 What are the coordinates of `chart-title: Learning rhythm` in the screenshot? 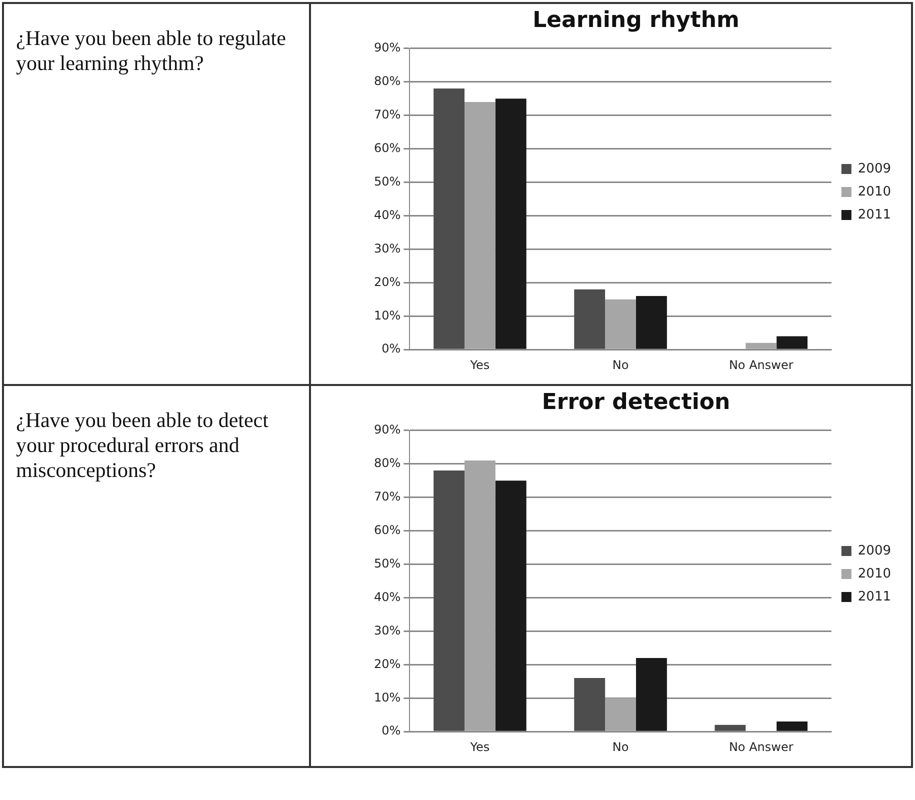 It's located at (636, 20).